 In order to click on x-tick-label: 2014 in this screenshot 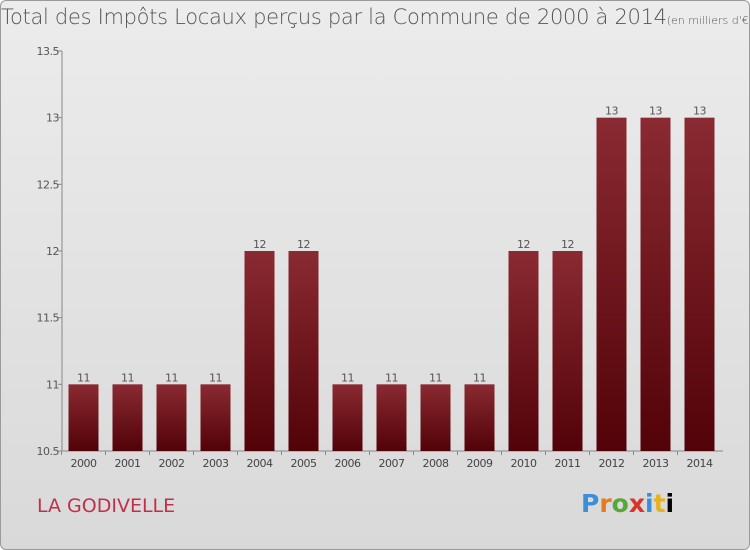, I will do `click(700, 463)`.